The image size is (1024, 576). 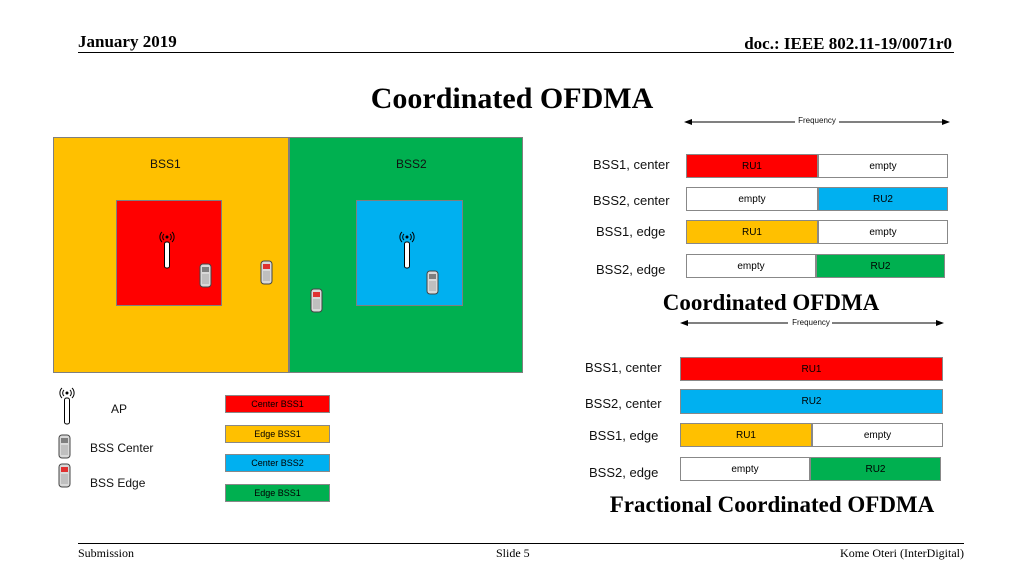 I want to click on t1-row1-empty: empty, so click(x=883, y=166).